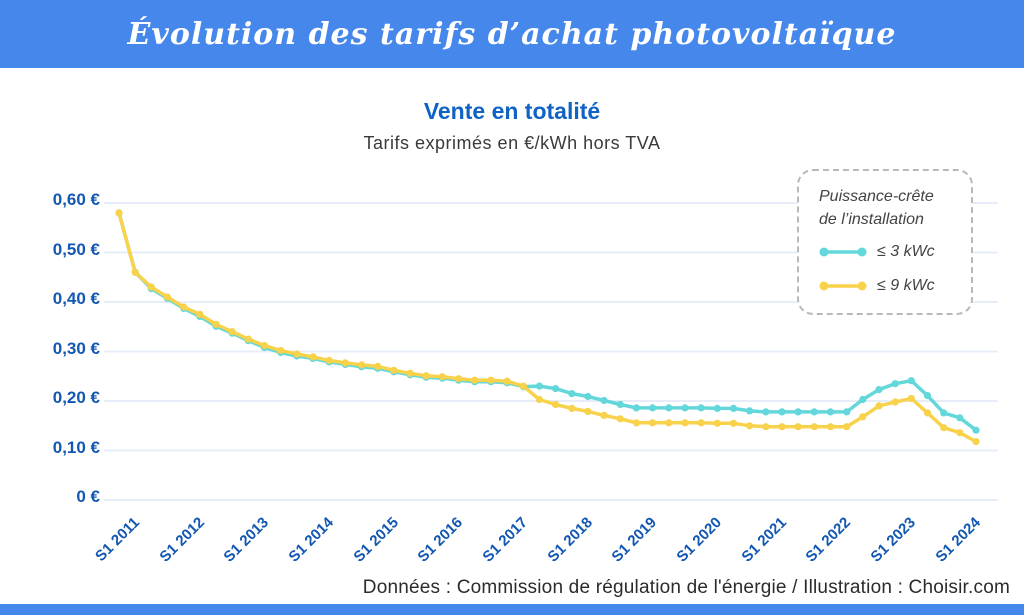 The image size is (1024, 615). What do you see at coordinates (699, 540) in the screenshot?
I see `x-tick-label: S1 2020` at bounding box center [699, 540].